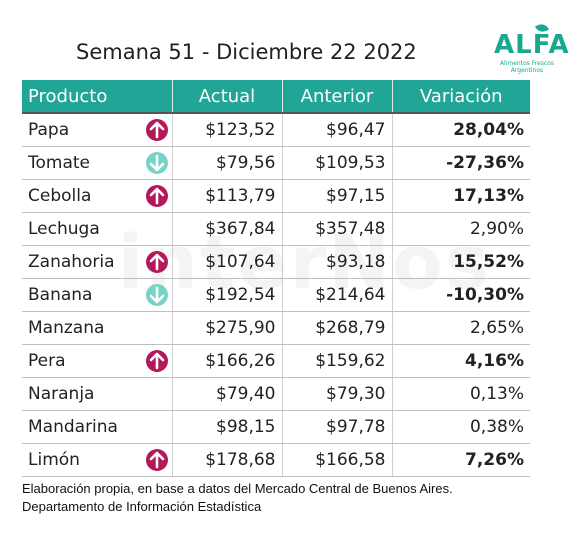 This screenshot has width=578, height=534. What do you see at coordinates (97, 163) in the screenshot?
I see `product-cell: Tomate` at bounding box center [97, 163].